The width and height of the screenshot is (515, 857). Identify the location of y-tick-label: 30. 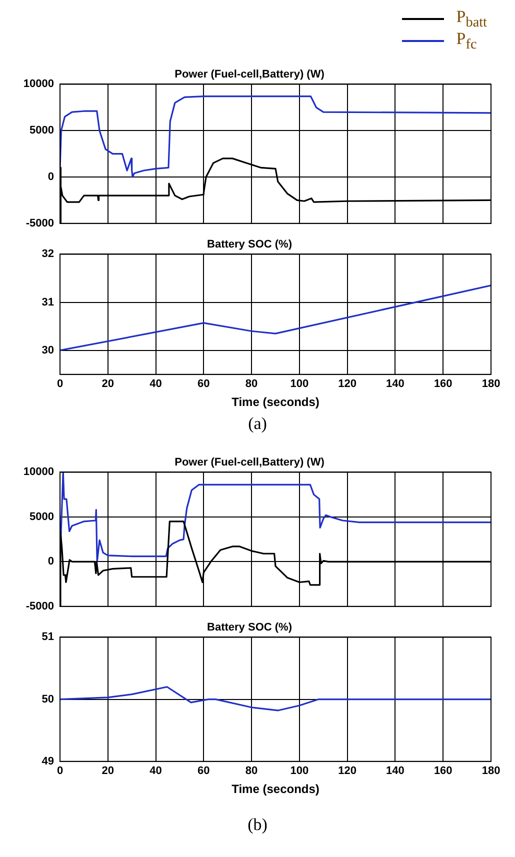
(48, 350).